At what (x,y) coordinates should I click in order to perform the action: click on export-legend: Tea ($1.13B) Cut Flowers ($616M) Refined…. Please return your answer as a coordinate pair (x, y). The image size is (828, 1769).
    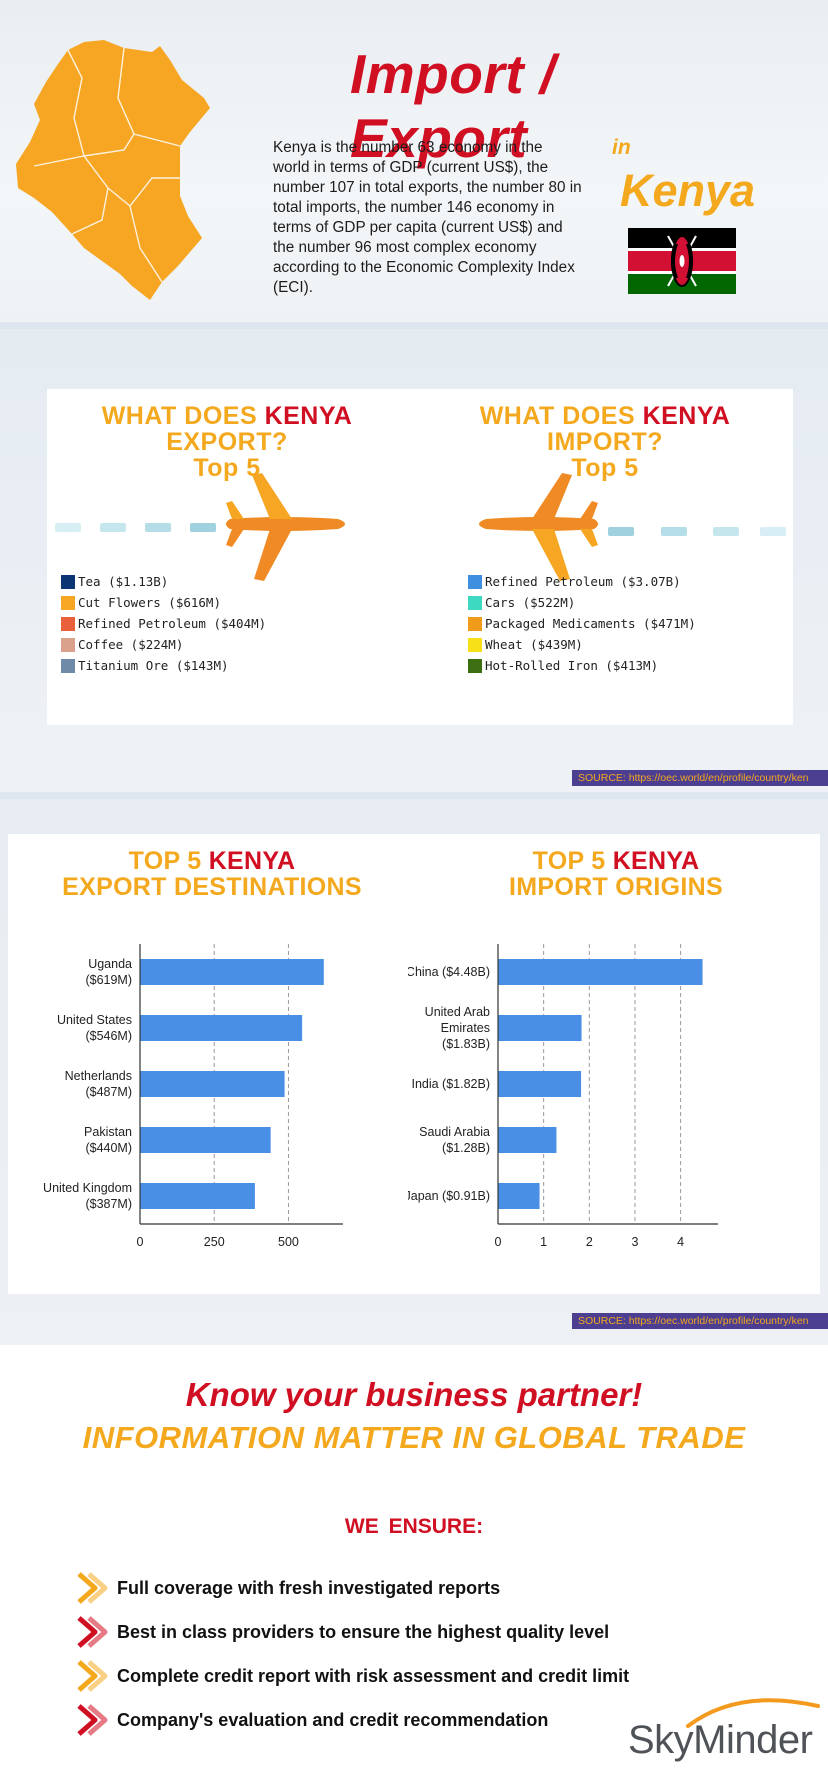
    Looking at the image, I should click on (163, 623).